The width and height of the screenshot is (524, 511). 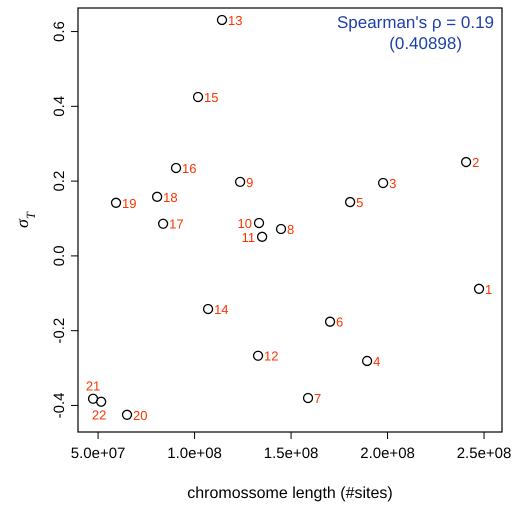 What do you see at coordinates (98, 453) in the screenshot?
I see `x-tick-label: 5.0e+07` at bounding box center [98, 453].